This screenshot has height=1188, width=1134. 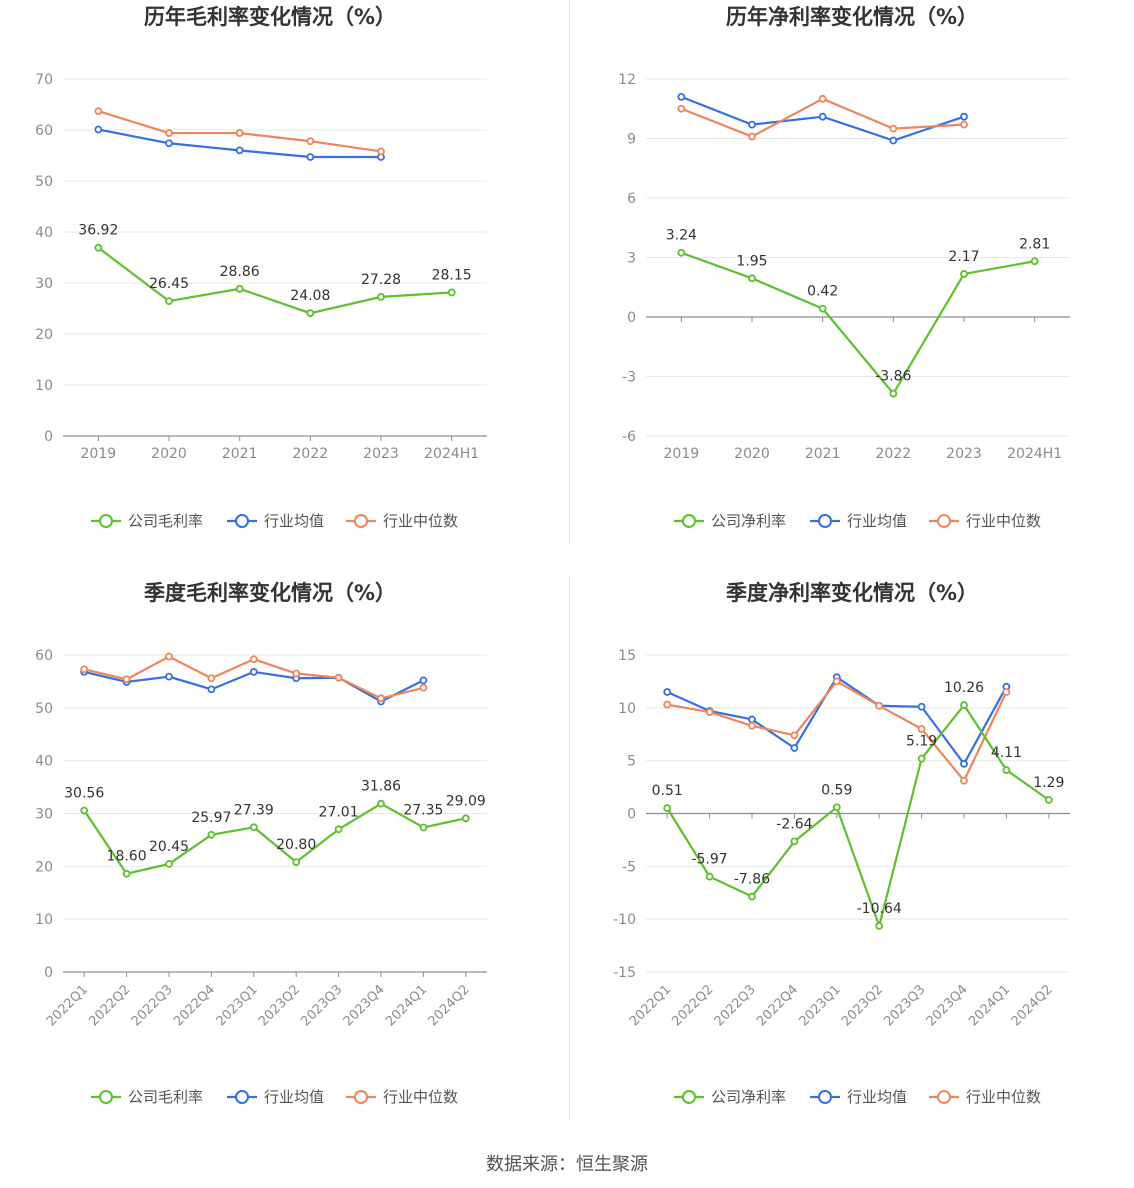 I want to click on x-tick-label: 2024Q1, so click(x=989, y=1005).